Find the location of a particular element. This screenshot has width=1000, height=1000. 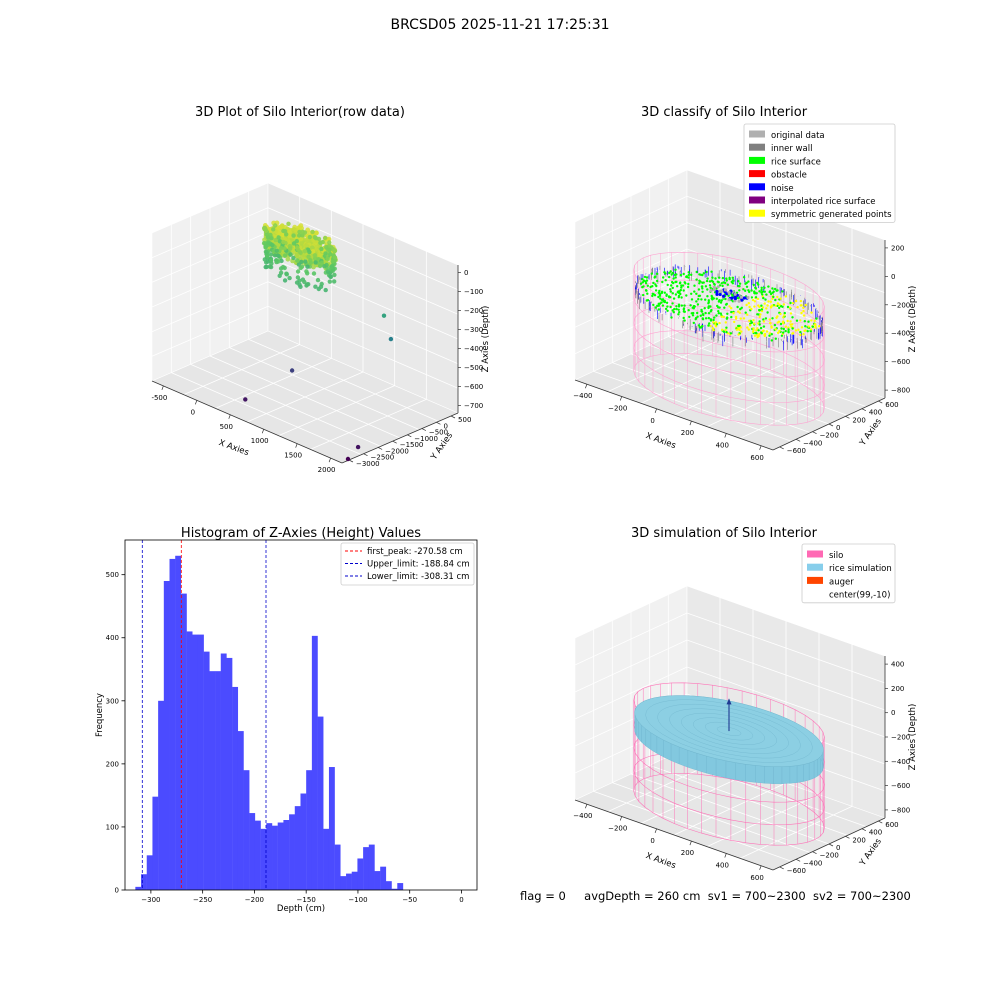

simulation-legend-swatch is located at coordinates (815, 580).